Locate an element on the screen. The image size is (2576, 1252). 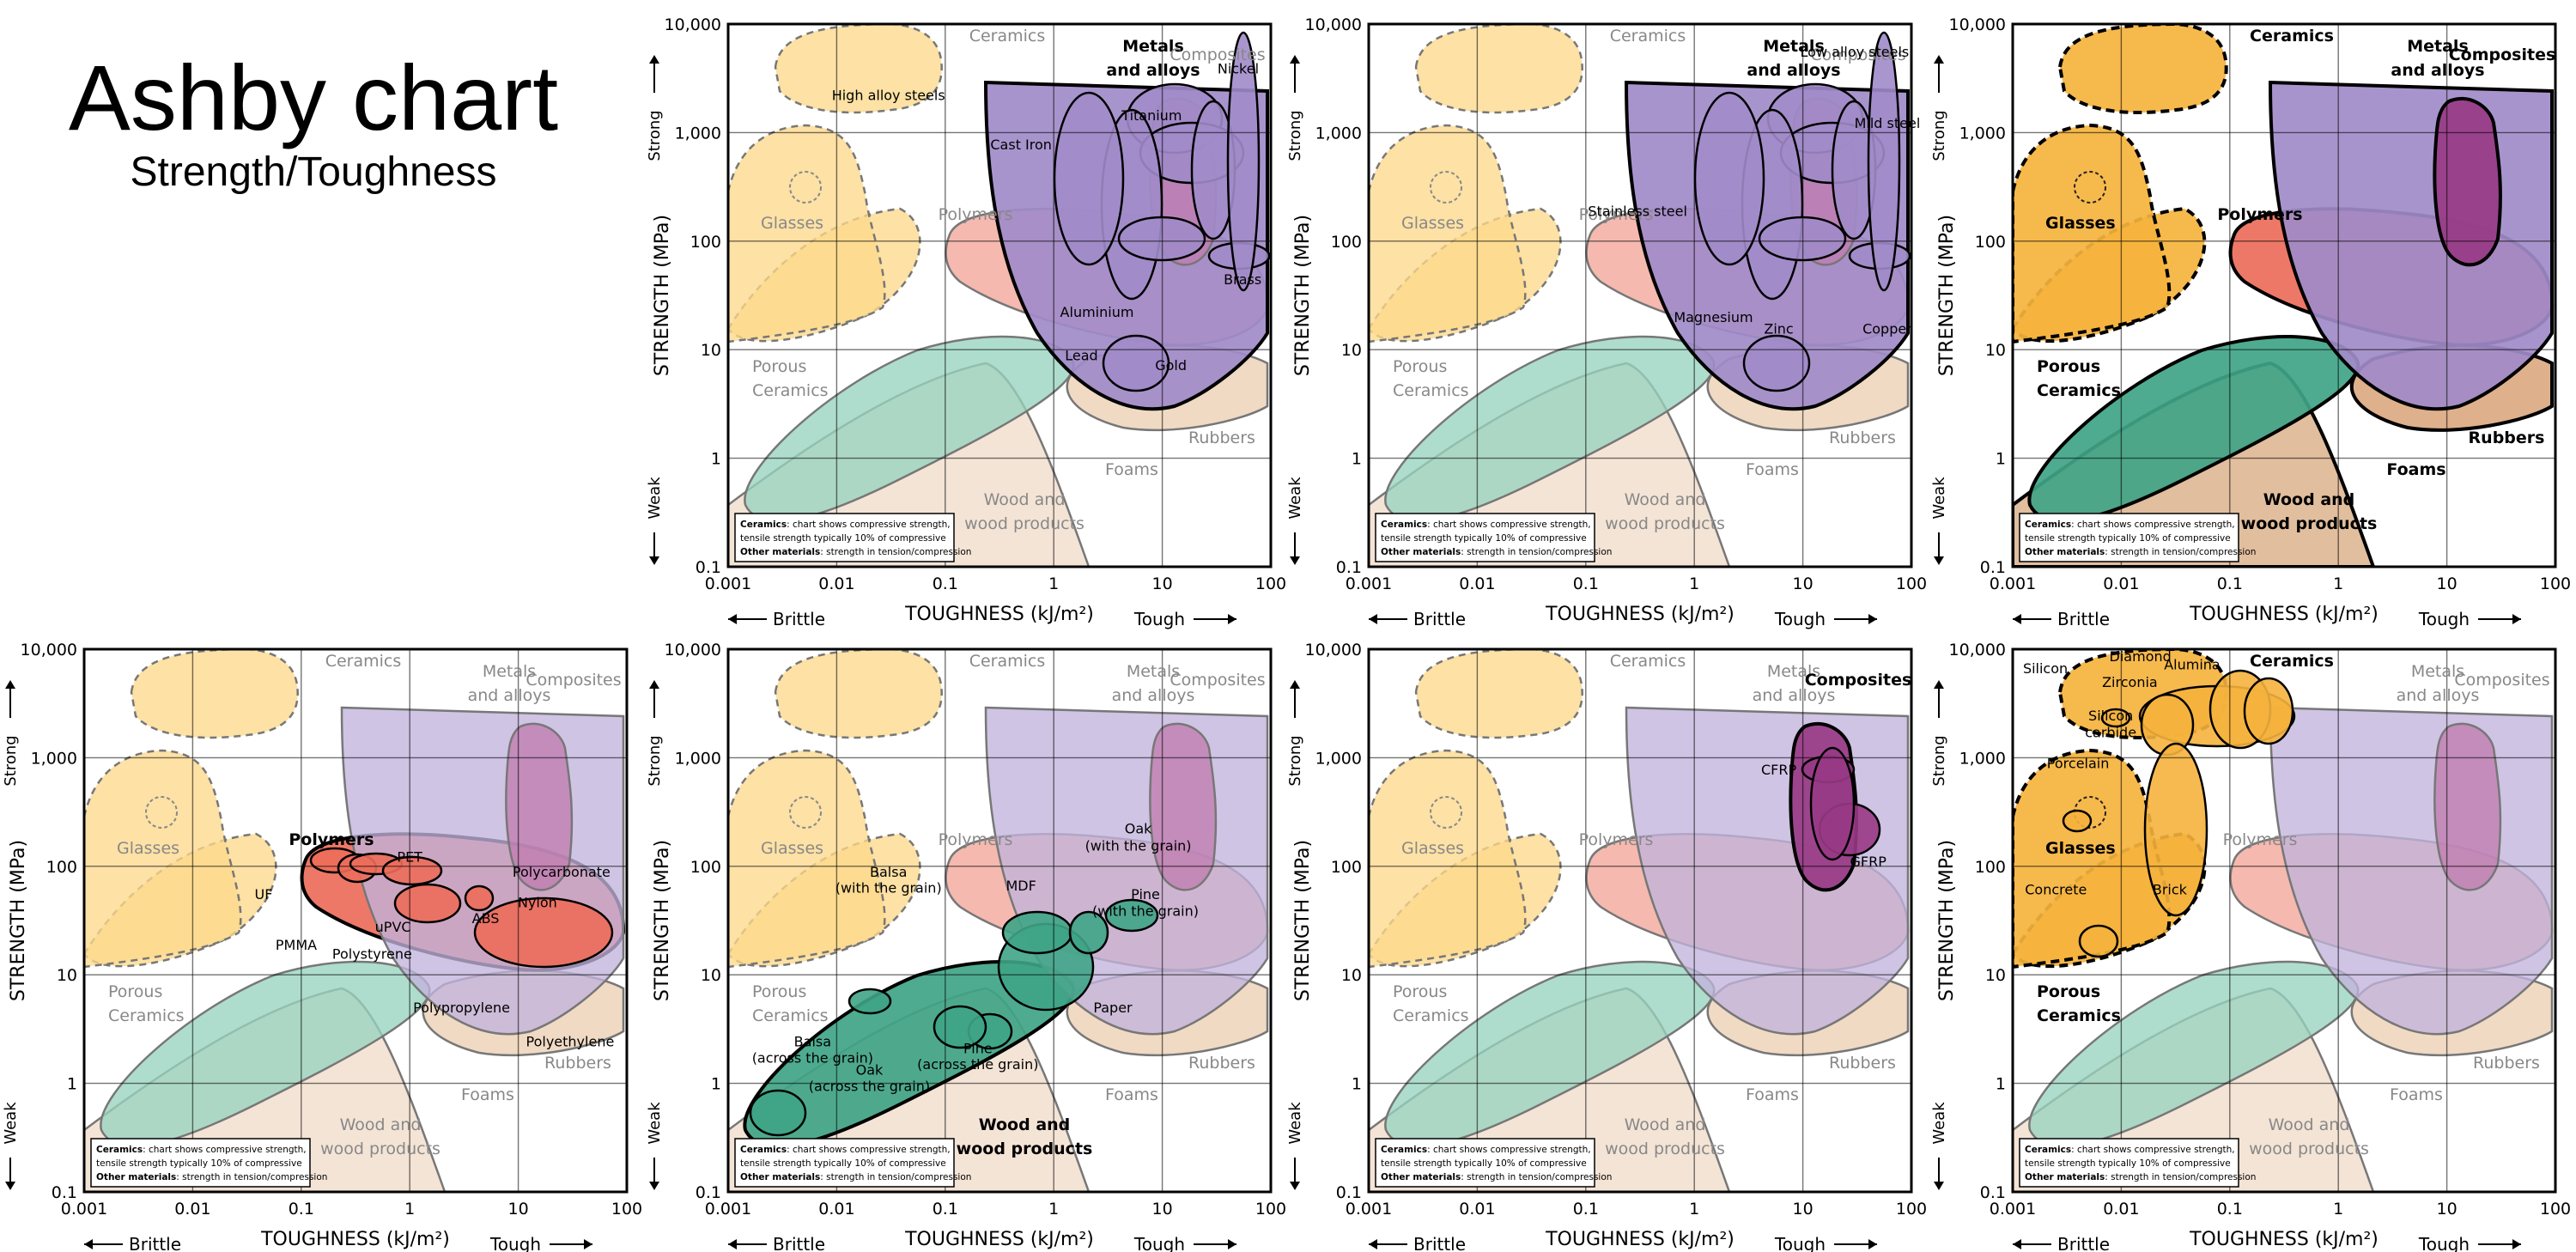
material-label: Silicon is located at coordinates (2111, 716).